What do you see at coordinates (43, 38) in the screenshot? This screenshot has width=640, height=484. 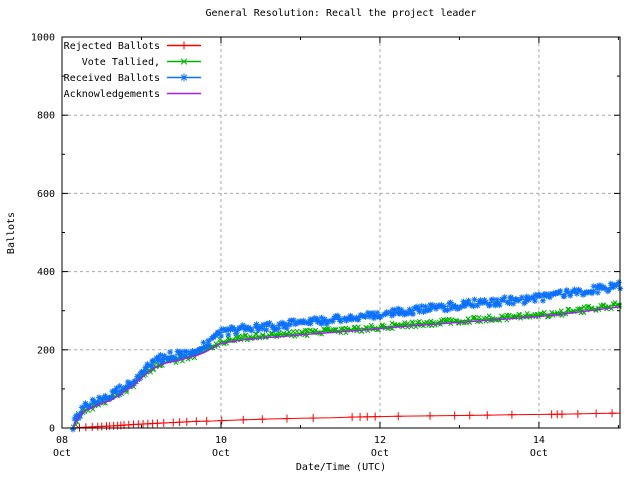 I see `y-tick-label: 1000` at bounding box center [43, 38].